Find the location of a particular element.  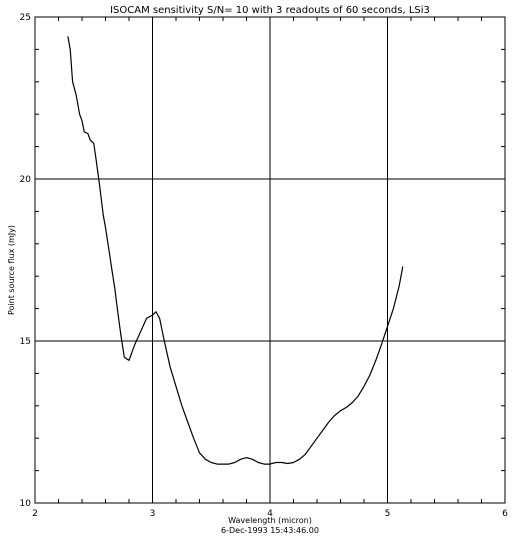

y-axis-label: Point source flux (mJy) is located at coordinates (11, 270).